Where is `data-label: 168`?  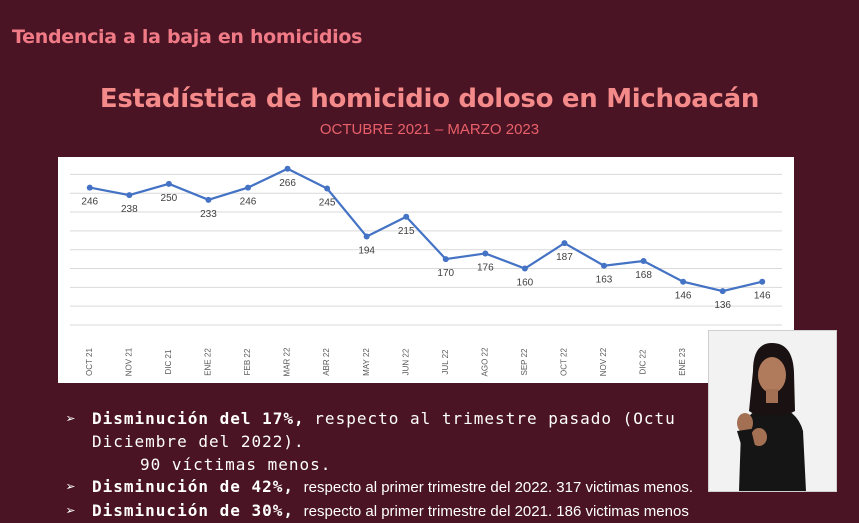 data-label: 168 is located at coordinates (643, 275).